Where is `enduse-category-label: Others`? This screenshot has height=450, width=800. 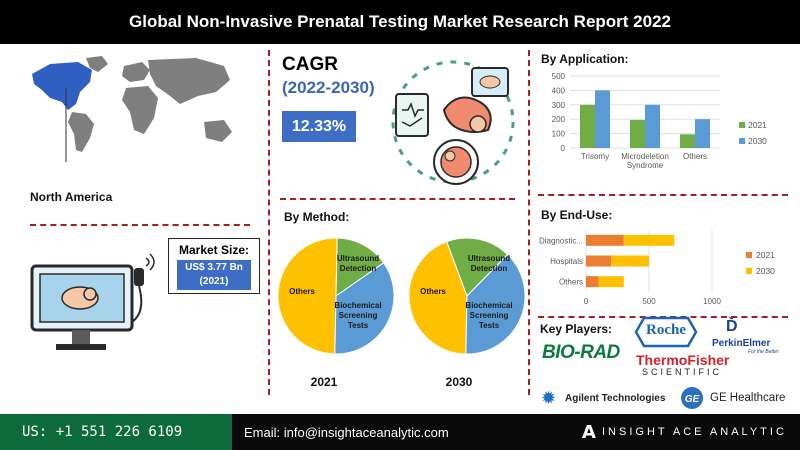
enduse-category-label: Others is located at coordinates (571, 282).